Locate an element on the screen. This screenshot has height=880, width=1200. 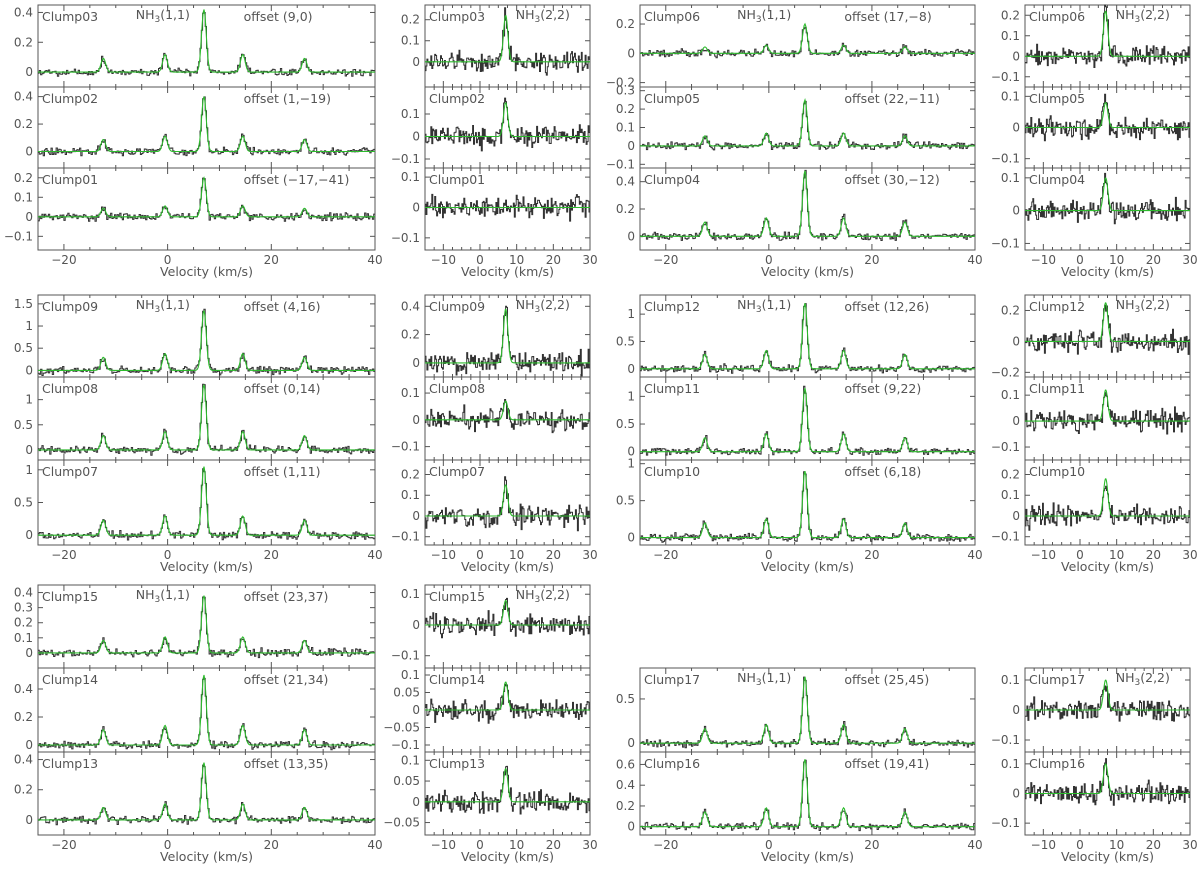
line-label-nh3-22: NH3(2,2) is located at coordinates (1143, 16).